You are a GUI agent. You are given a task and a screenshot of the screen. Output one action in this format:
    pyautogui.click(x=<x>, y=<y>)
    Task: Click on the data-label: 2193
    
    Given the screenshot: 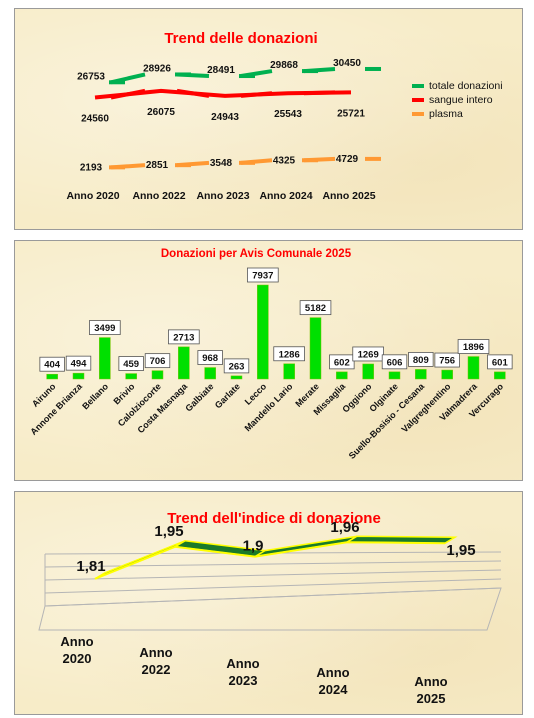 What is the action you would take?
    pyautogui.click(x=91, y=167)
    